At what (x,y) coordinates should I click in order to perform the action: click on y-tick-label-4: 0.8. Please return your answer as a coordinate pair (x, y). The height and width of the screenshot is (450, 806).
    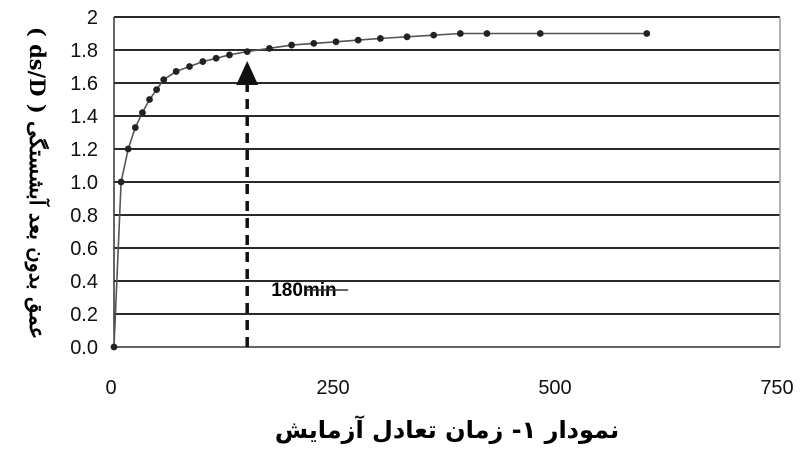
    Looking at the image, I should click on (84, 216).